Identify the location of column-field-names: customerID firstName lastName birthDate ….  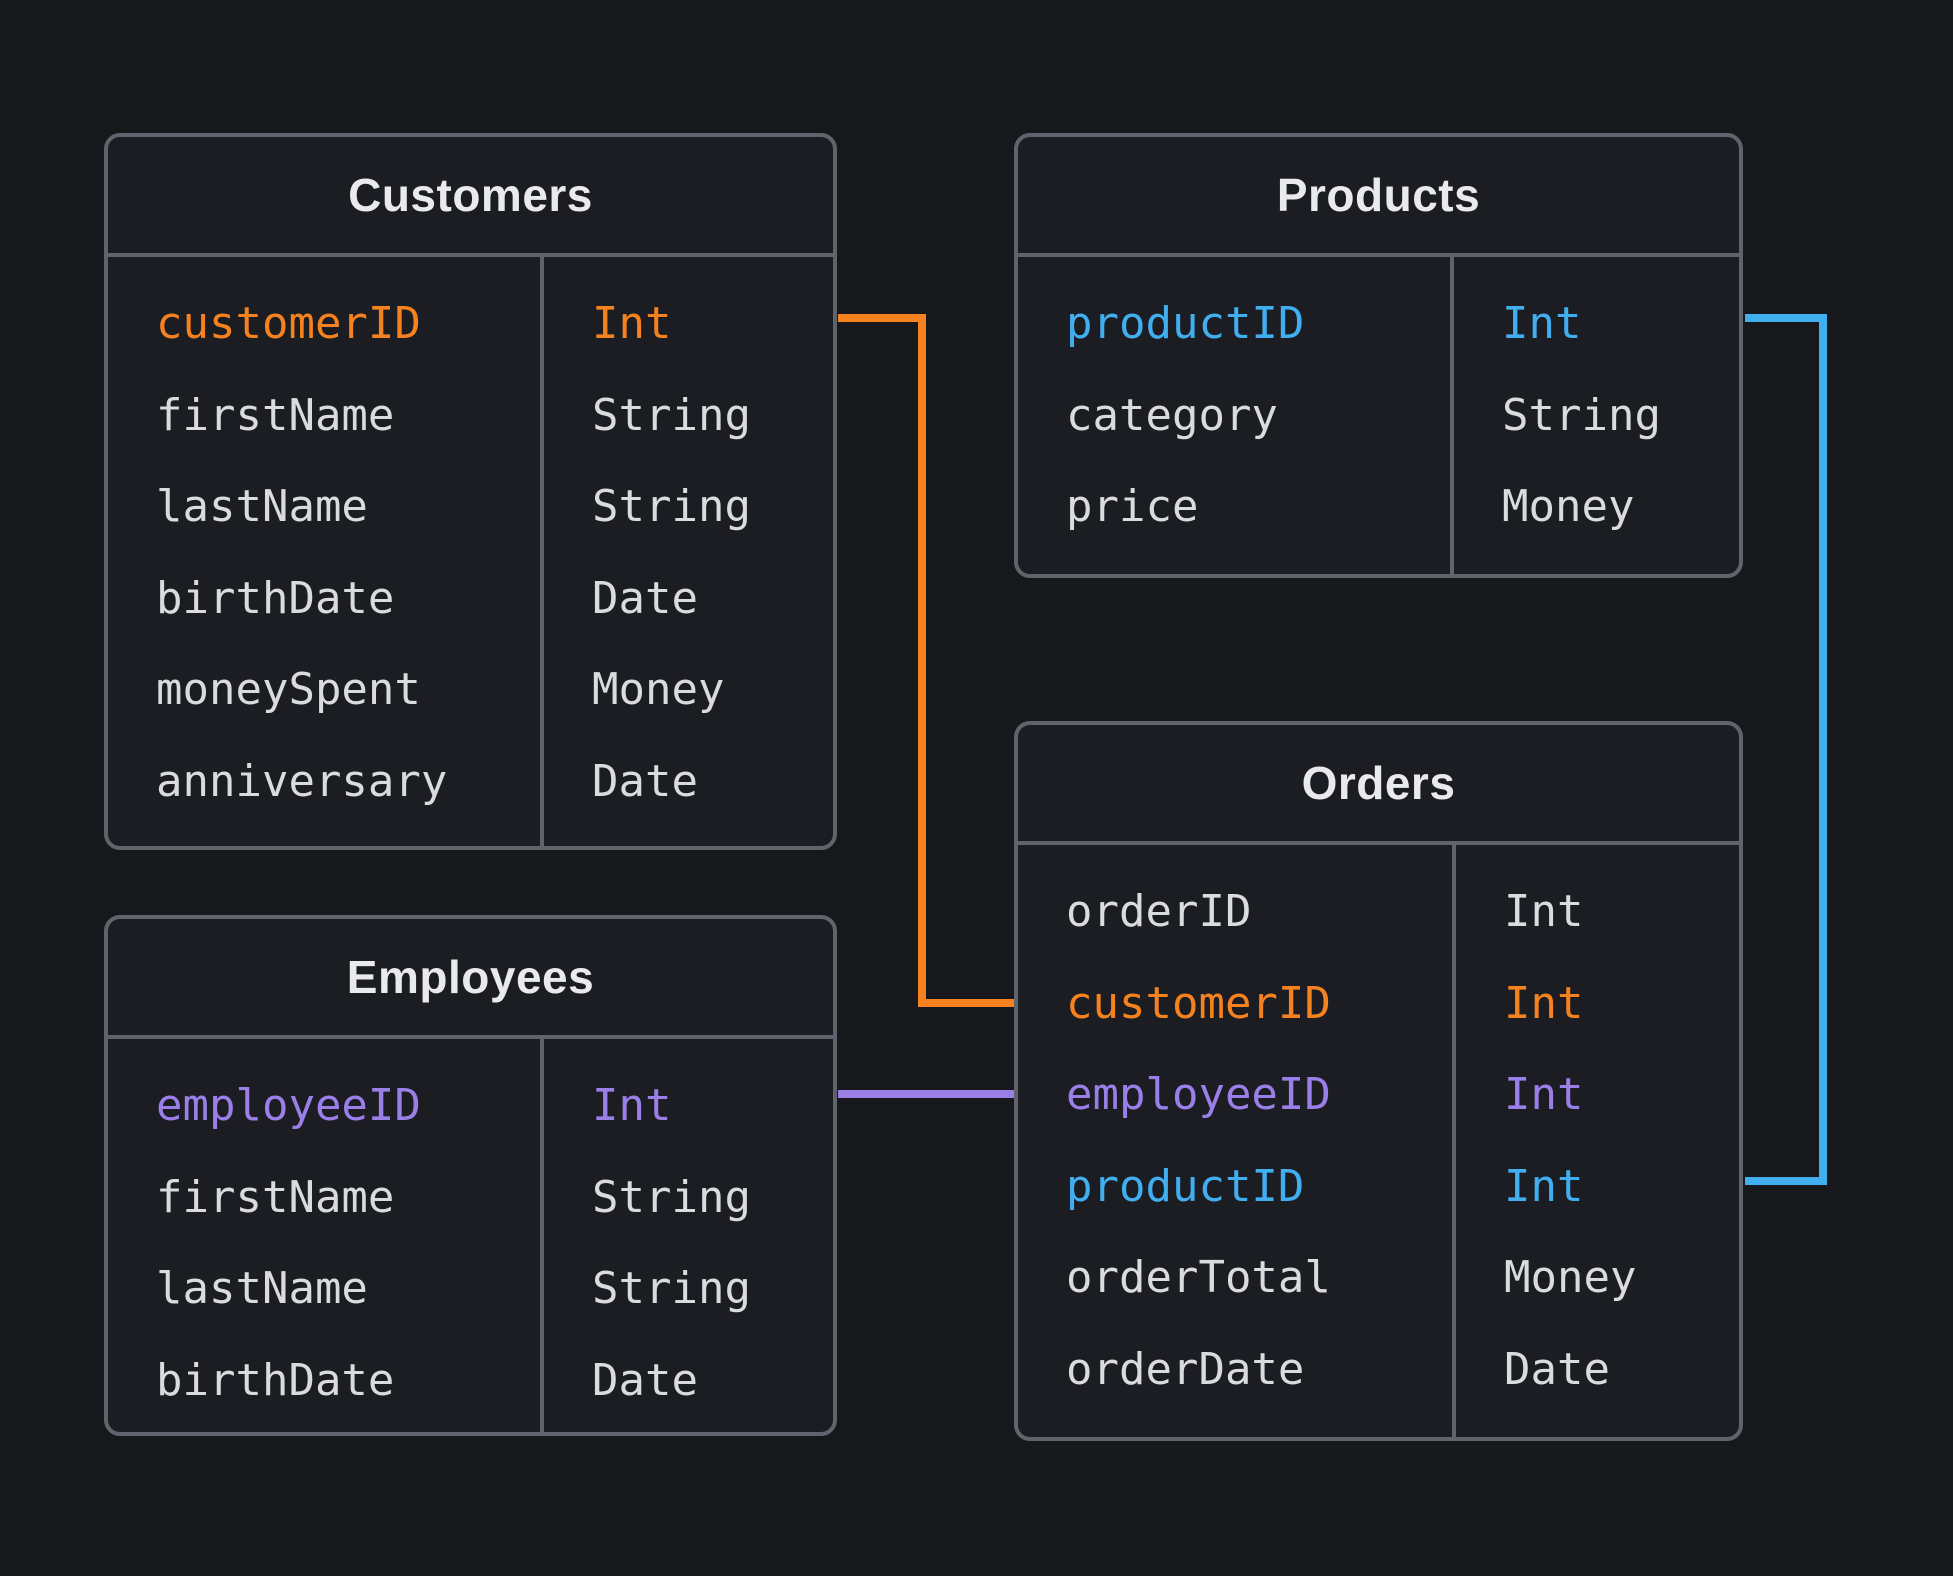
(326, 551).